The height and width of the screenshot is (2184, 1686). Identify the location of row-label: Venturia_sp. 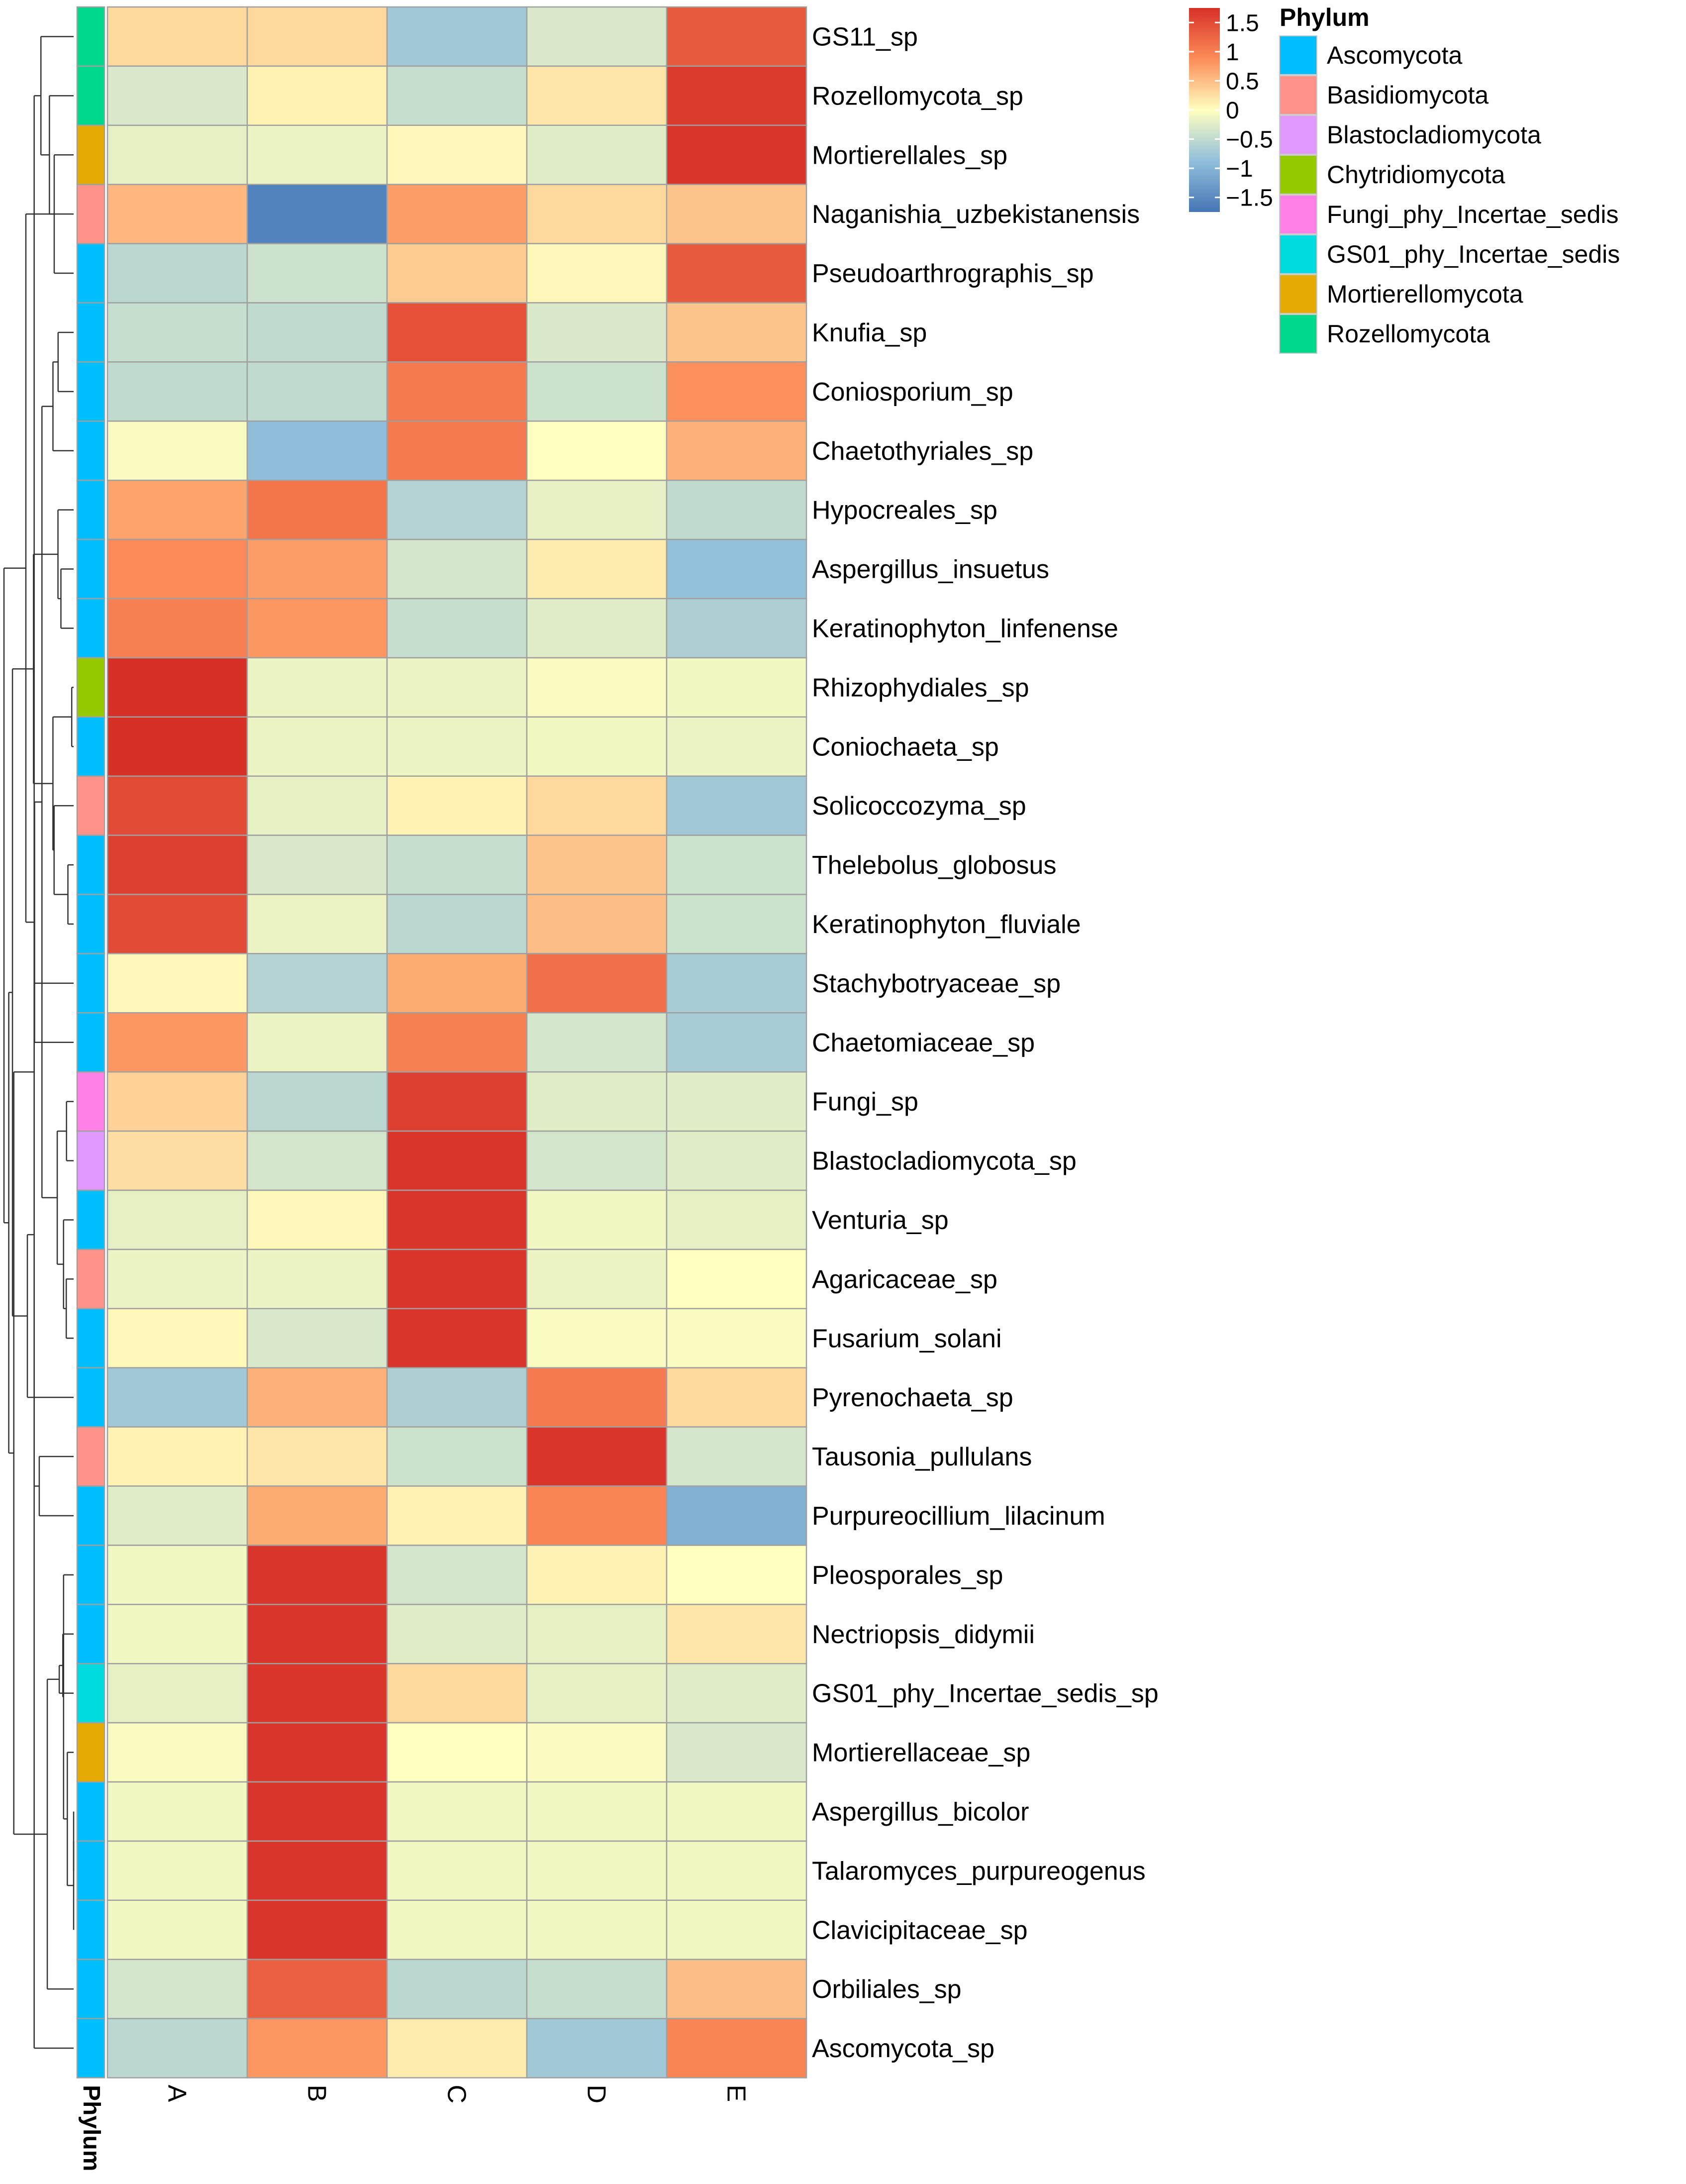
(880, 1220).